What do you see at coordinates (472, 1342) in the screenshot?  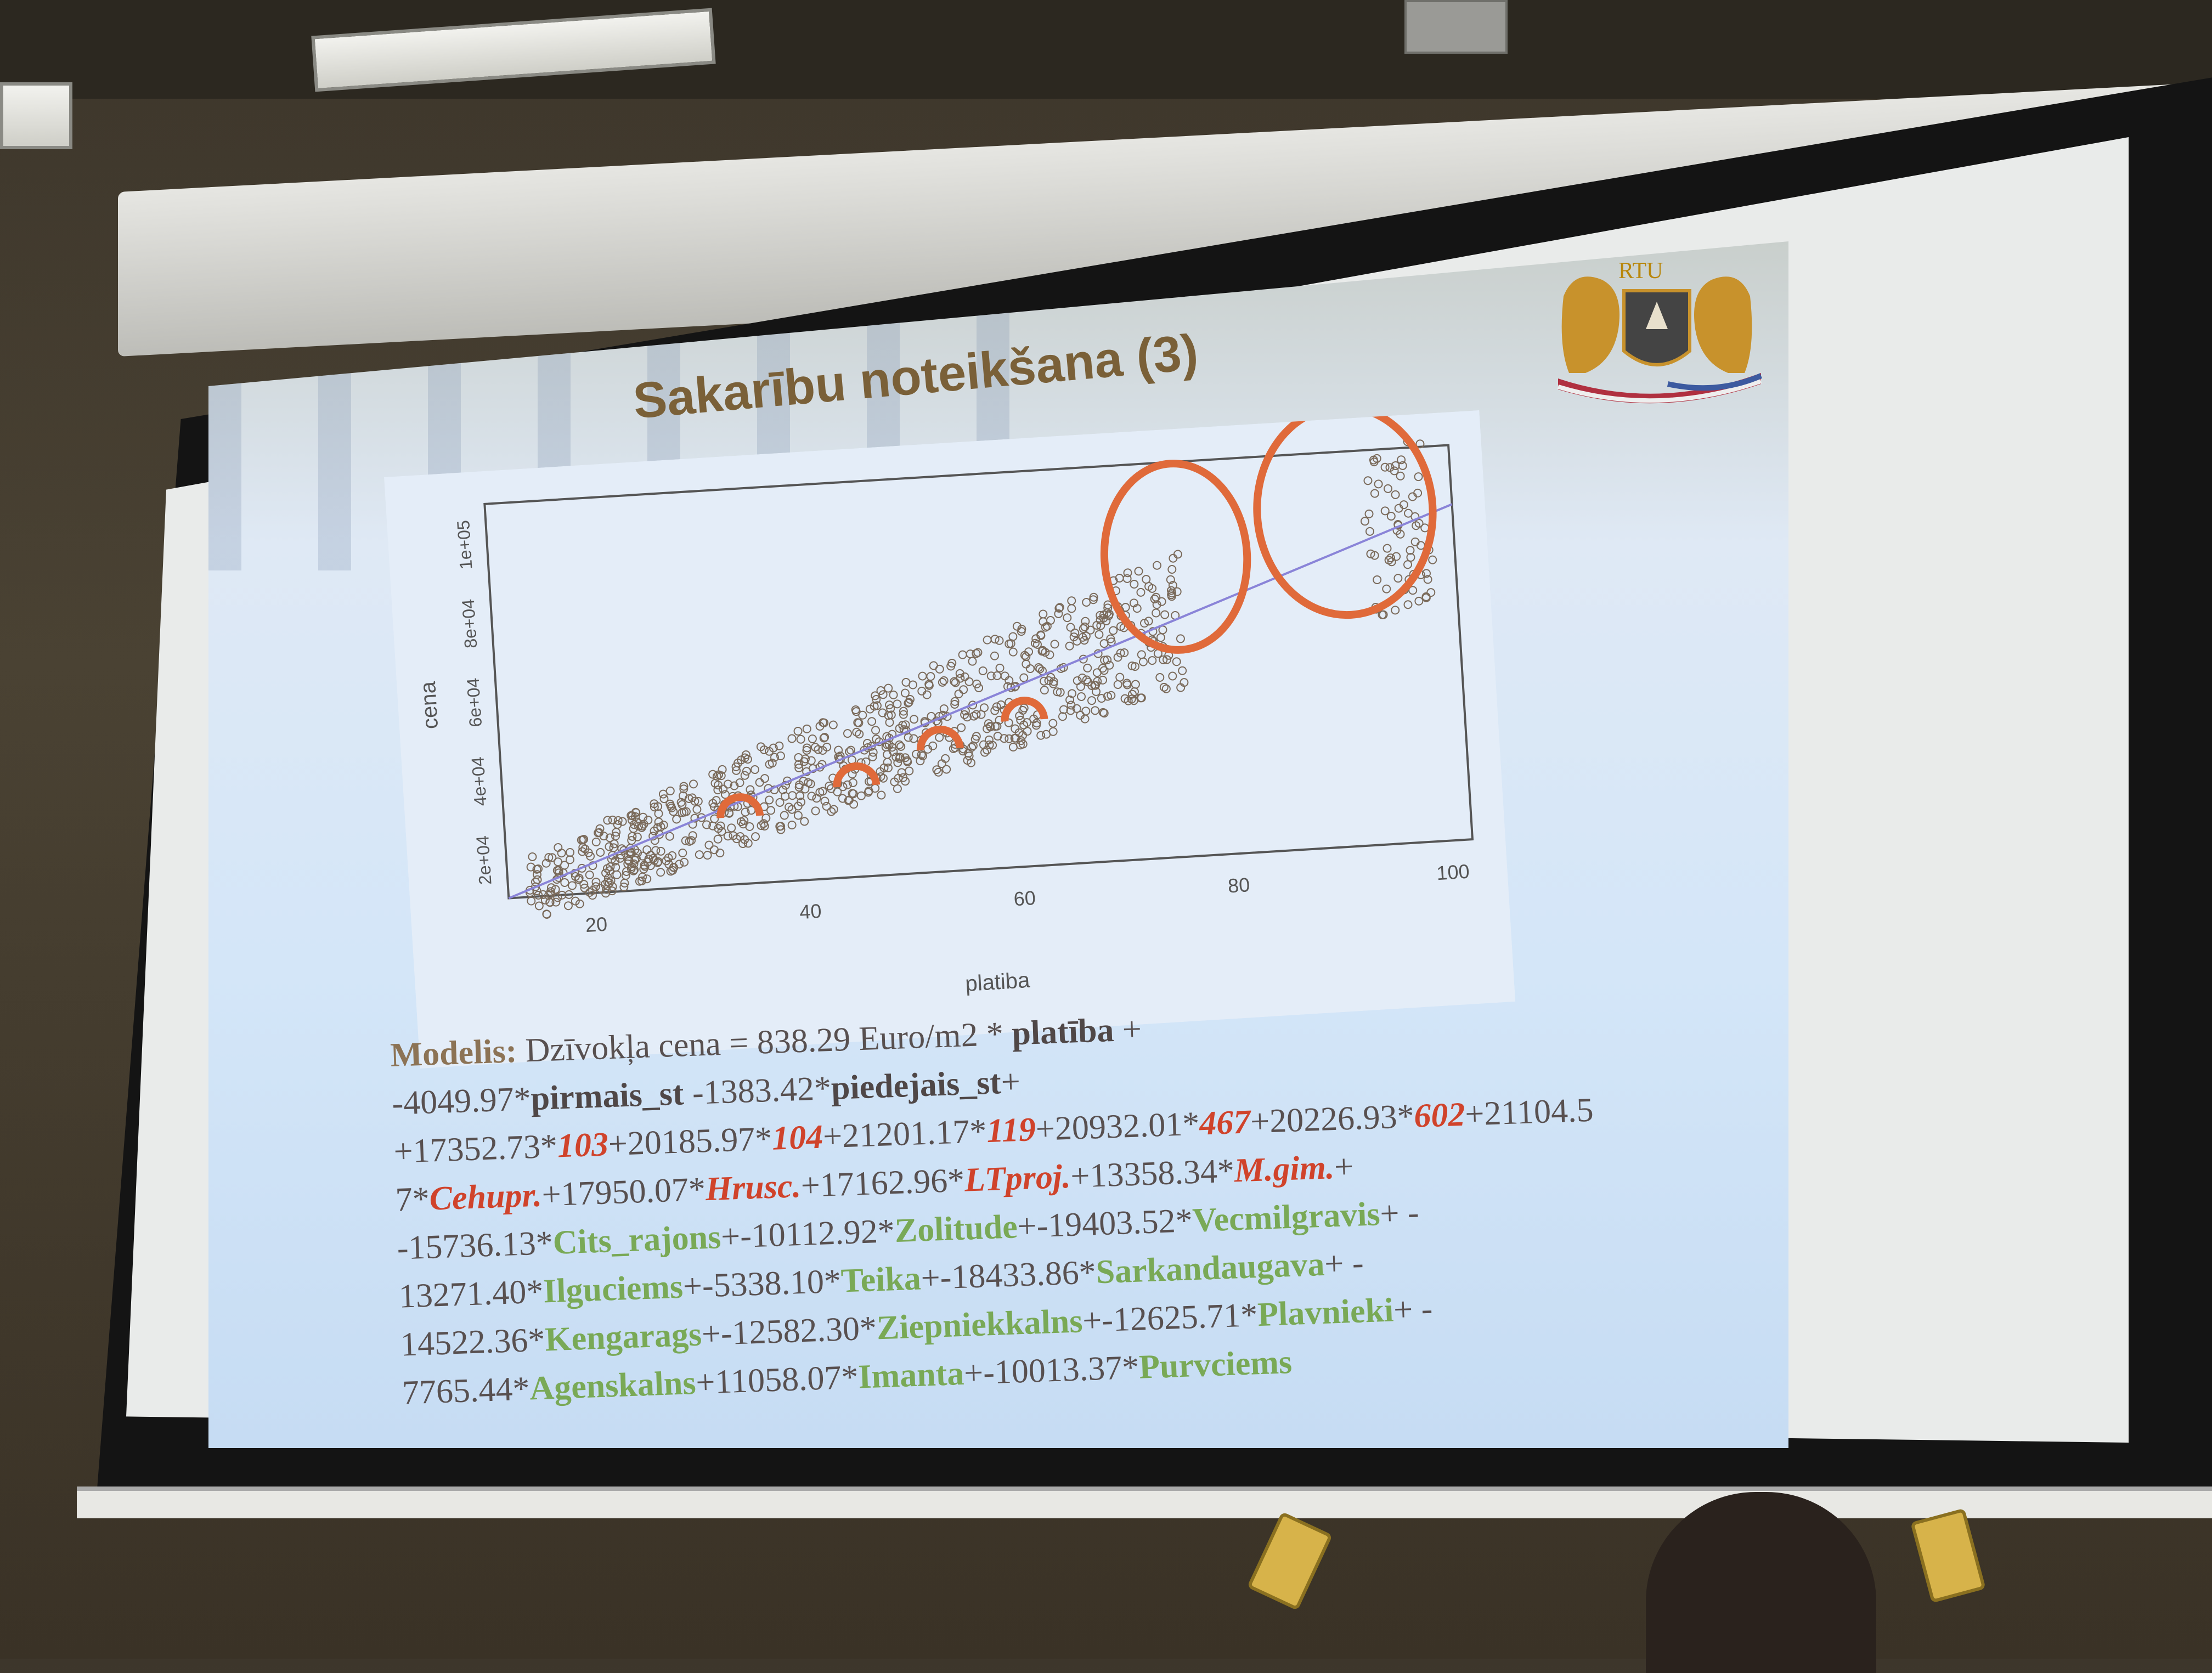 I see `model-term: 14522.36*` at bounding box center [472, 1342].